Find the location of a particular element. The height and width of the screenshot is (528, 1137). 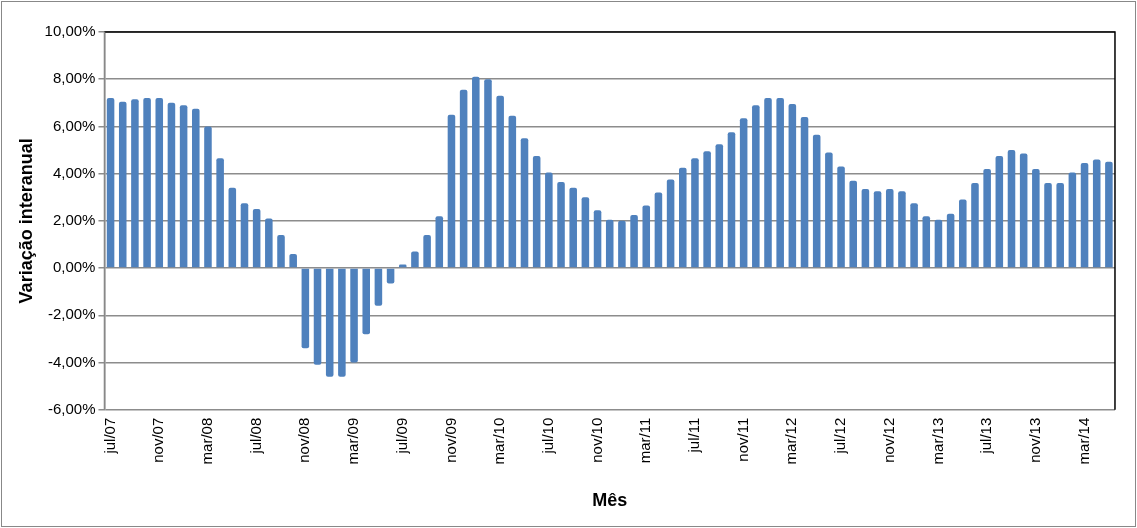

x-tick-label: nov/12 is located at coordinates (888, 440).